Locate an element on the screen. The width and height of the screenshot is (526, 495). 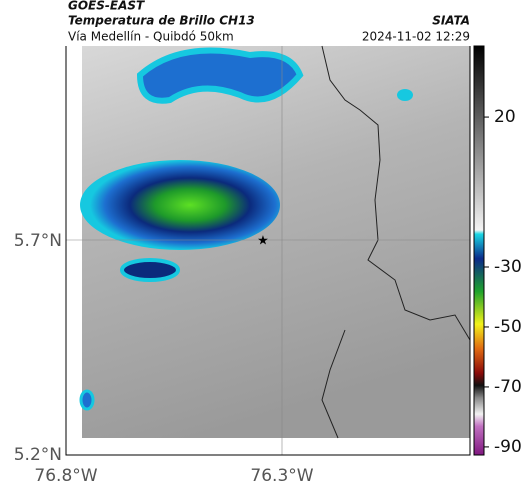
location-marker: ★ is located at coordinates (263, 241).